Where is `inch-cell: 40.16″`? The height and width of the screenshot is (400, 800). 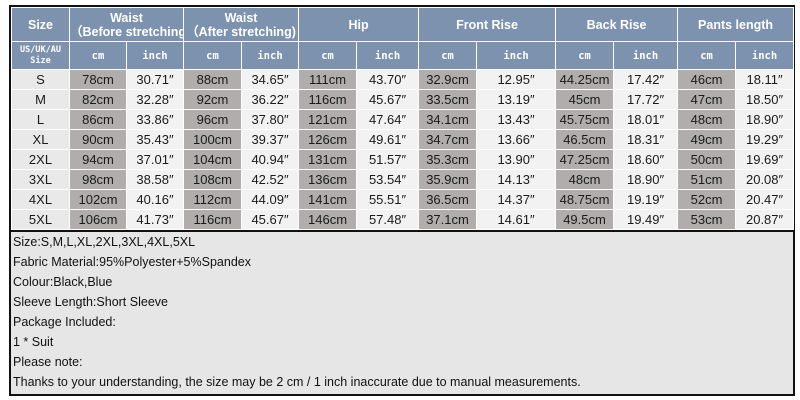 inch-cell: 40.16″ is located at coordinates (155, 199).